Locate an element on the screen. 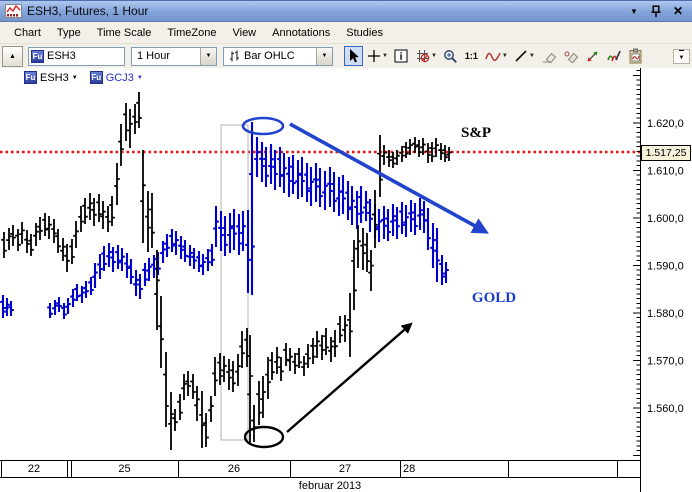  annotation-ellipse-bottom is located at coordinates (264, 437).